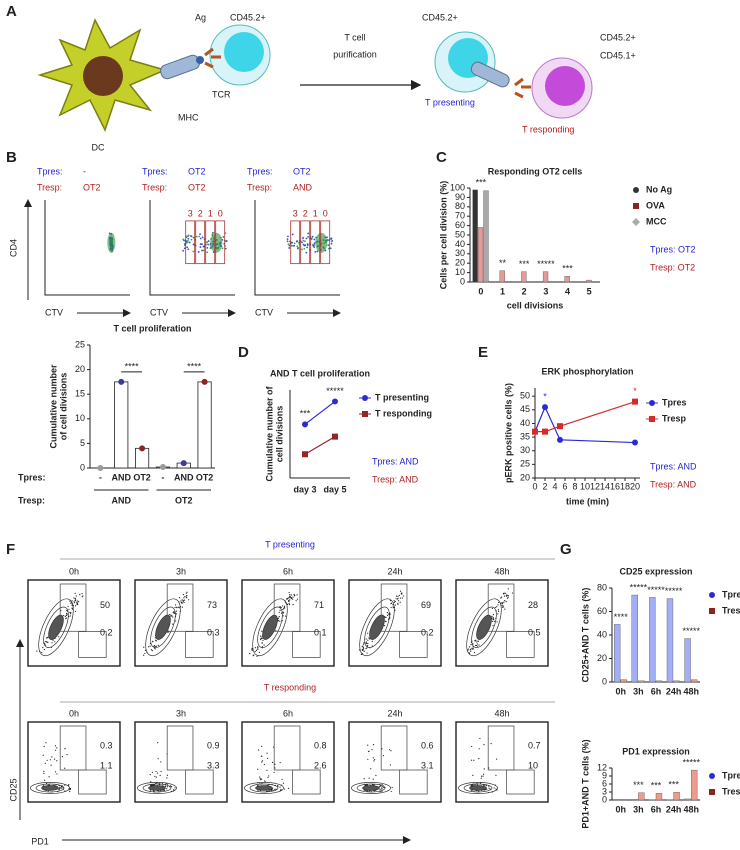 Image resolution: width=740 pixels, height=850 pixels. Describe the element at coordinates (181, 571) in the screenshot. I see `time-label: 3h` at that location.